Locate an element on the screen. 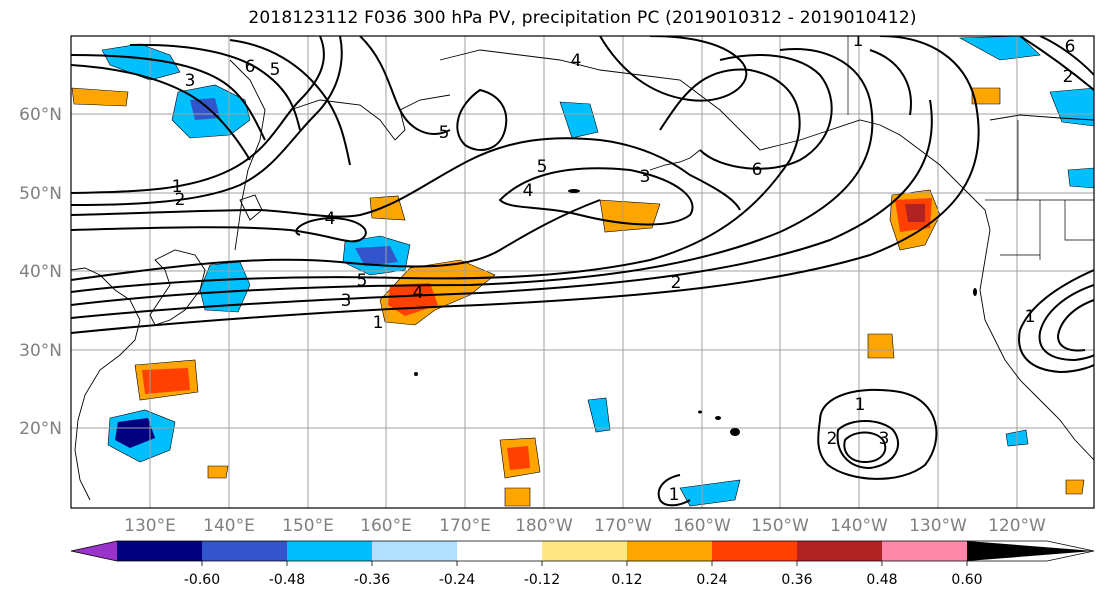  lat-tick-label: 30°N is located at coordinates (40, 351).